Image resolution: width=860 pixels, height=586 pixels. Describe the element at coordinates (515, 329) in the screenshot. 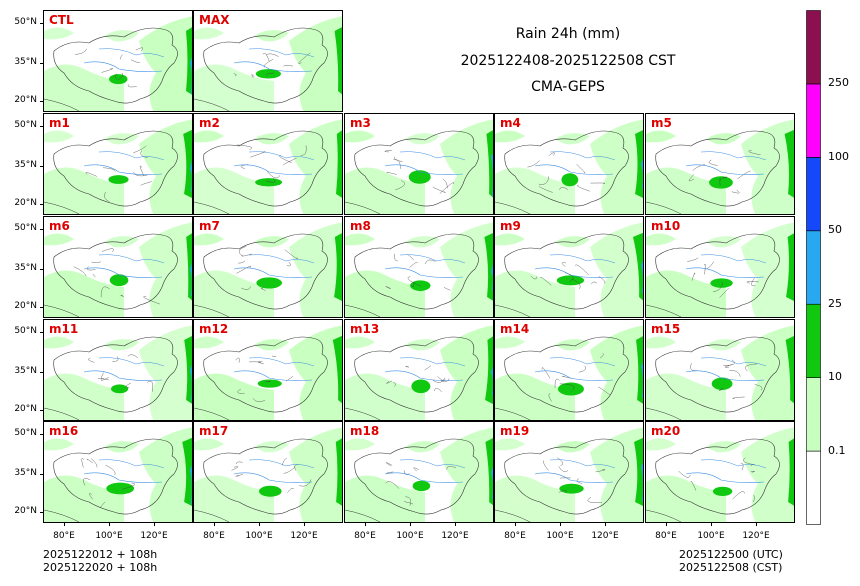

I see `panel-label: m14` at that location.